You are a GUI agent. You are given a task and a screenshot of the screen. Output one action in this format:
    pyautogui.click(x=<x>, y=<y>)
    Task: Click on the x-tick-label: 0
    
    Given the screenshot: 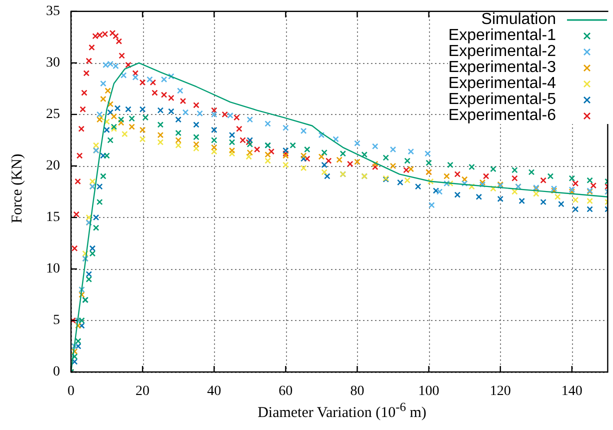 What is the action you would take?
    pyautogui.click(x=71, y=392)
    